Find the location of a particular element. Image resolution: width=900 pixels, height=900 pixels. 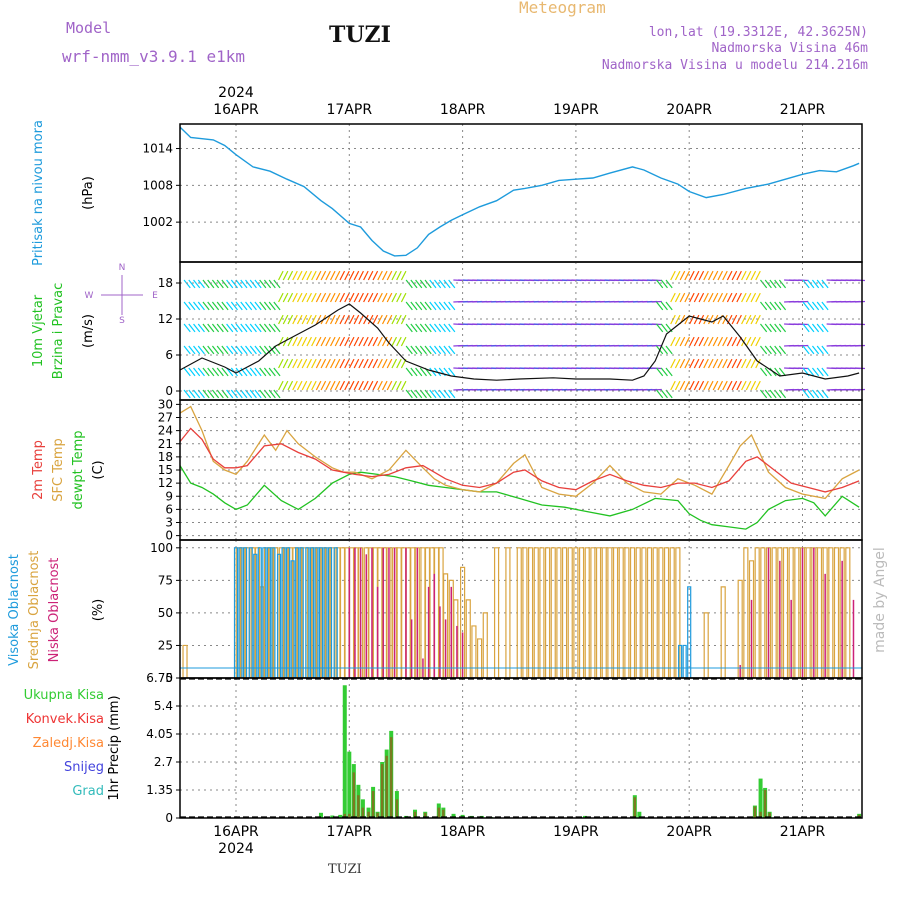

y-tick-label: 21 is located at coordinates (165, 444).